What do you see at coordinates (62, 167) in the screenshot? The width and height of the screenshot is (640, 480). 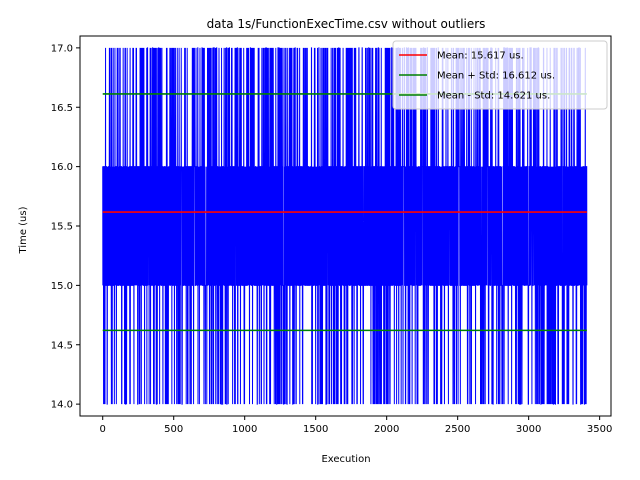 I see `y-tick-label: 16.0` at bounding box center [62, 167].